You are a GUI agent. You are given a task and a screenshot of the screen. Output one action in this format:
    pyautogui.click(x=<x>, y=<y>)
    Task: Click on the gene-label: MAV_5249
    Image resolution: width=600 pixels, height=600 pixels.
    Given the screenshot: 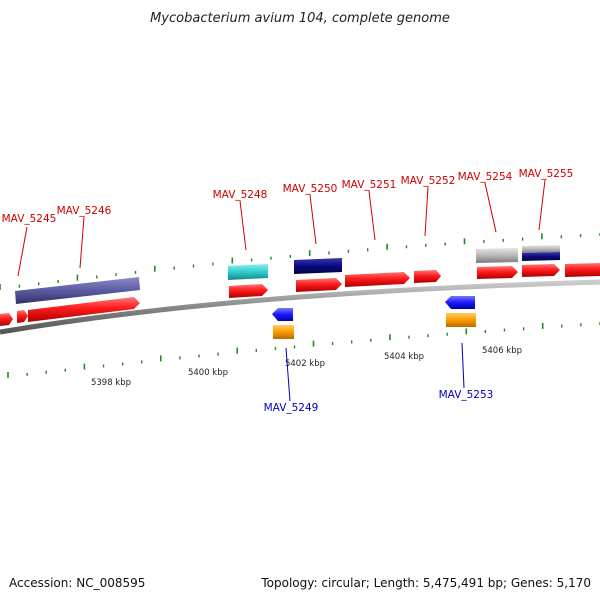 What is the action you would take?
    pyautogui.click(x=291, y=408)
    